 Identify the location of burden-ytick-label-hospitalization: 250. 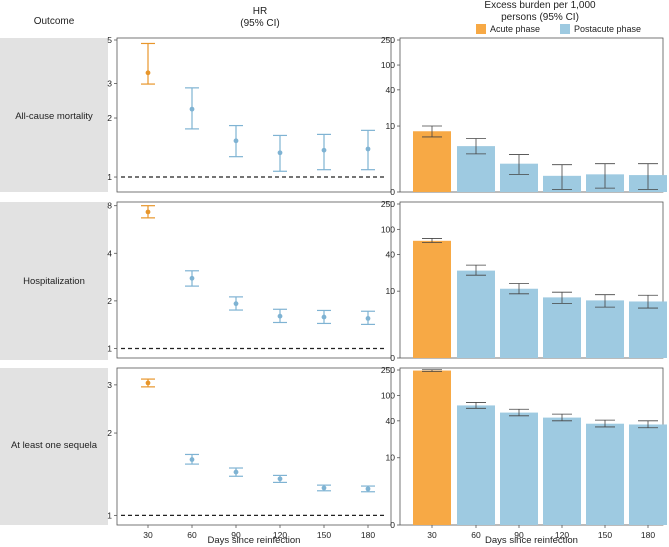
(388, 204).